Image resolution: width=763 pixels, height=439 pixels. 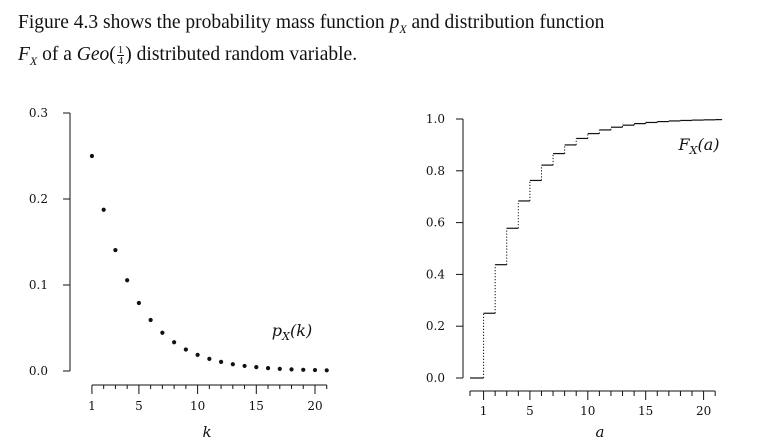 What do you see at coordinates (645, 411) in the screenshot?
I see `cdf-x-tick-label: 15` at bounding box center [645, 411].